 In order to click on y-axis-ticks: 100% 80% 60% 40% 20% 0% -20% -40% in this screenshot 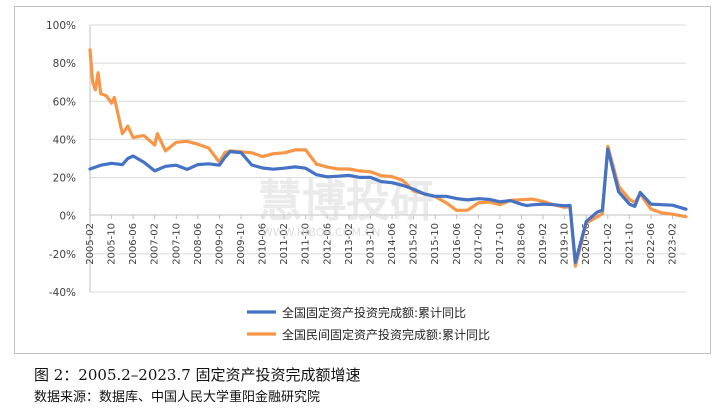, I will do `click(61, 159)`.